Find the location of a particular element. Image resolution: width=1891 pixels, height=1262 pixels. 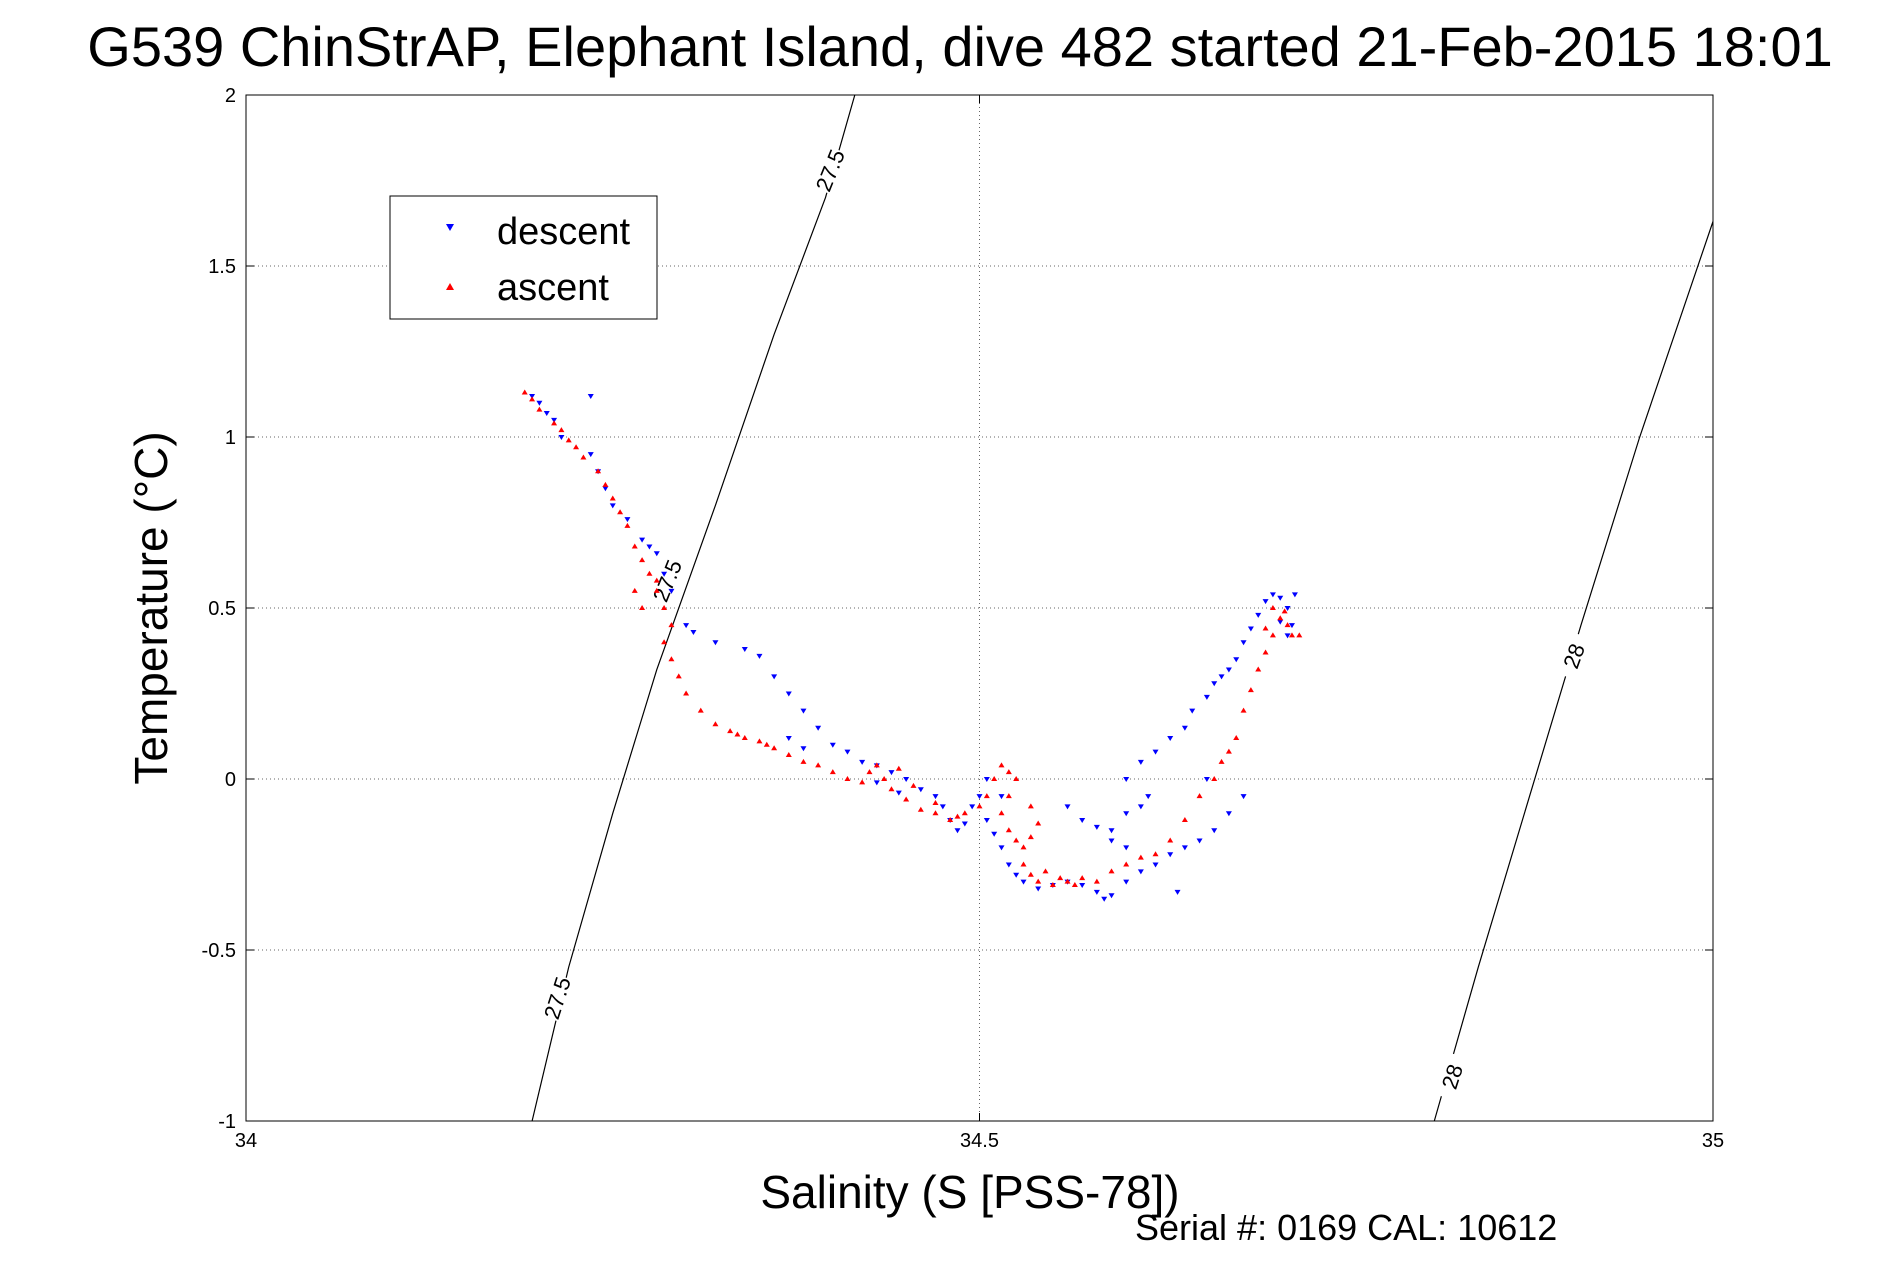

legend: descent ascent is located at coordinates (523, 257).